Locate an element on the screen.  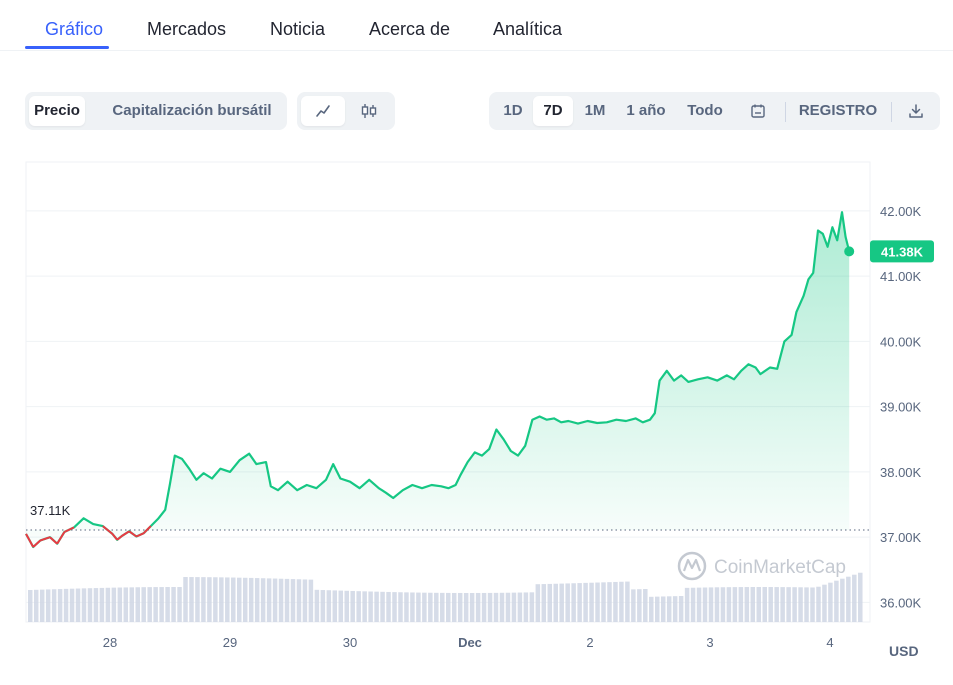
range-toolbar: 1D 7D 1M 1 año Todo REGISTRO is located at coordinates (714, 111).